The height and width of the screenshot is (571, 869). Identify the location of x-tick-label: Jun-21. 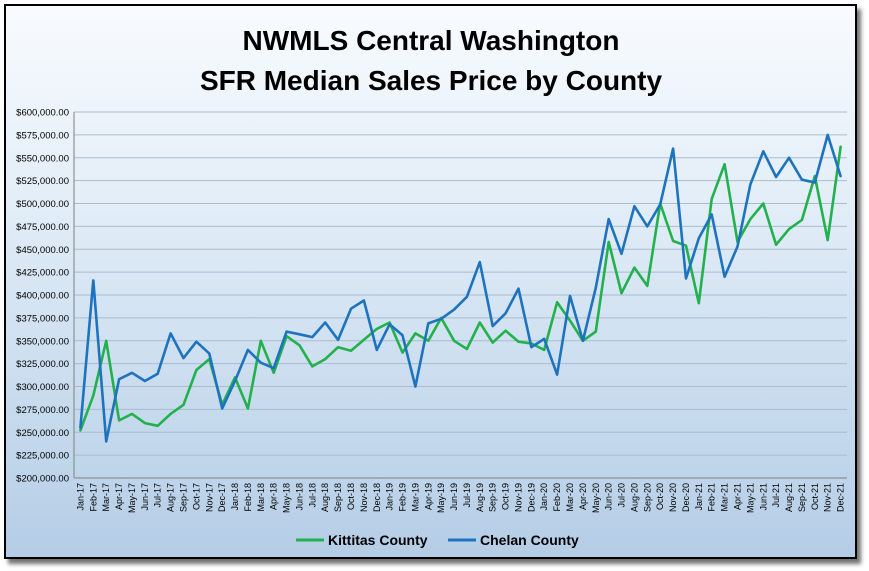
(763, 497).